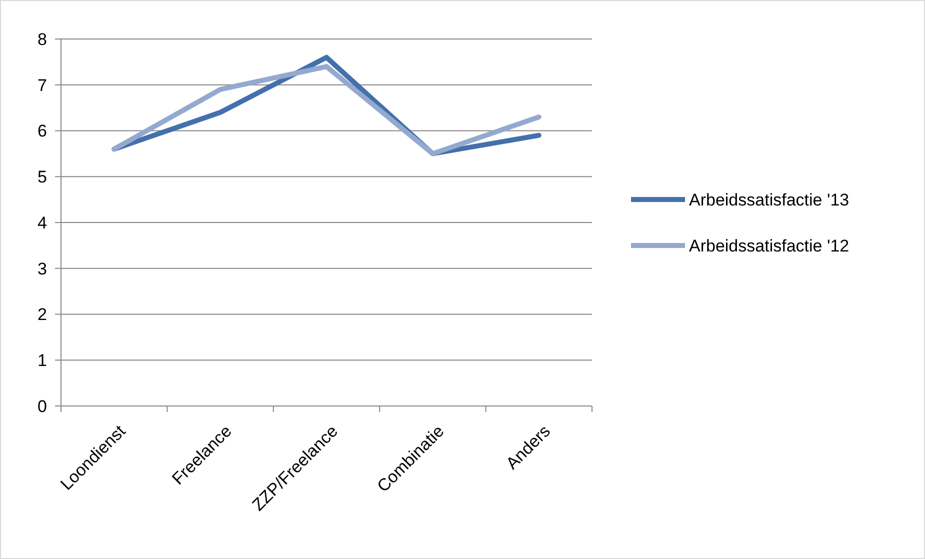 The image size is (925, 559). Describe the element at coordinates (42, 85) in the screenshot. I see `y-tick-label: 7` at that location.